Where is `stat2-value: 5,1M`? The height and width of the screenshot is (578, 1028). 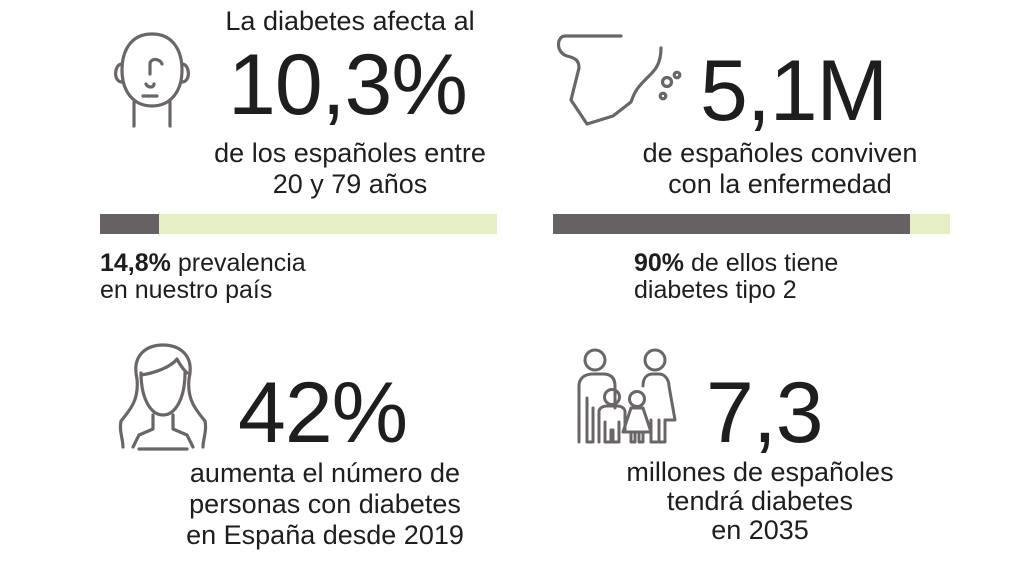
stat2-value: 5,1M is located at coordinates (794, 91).